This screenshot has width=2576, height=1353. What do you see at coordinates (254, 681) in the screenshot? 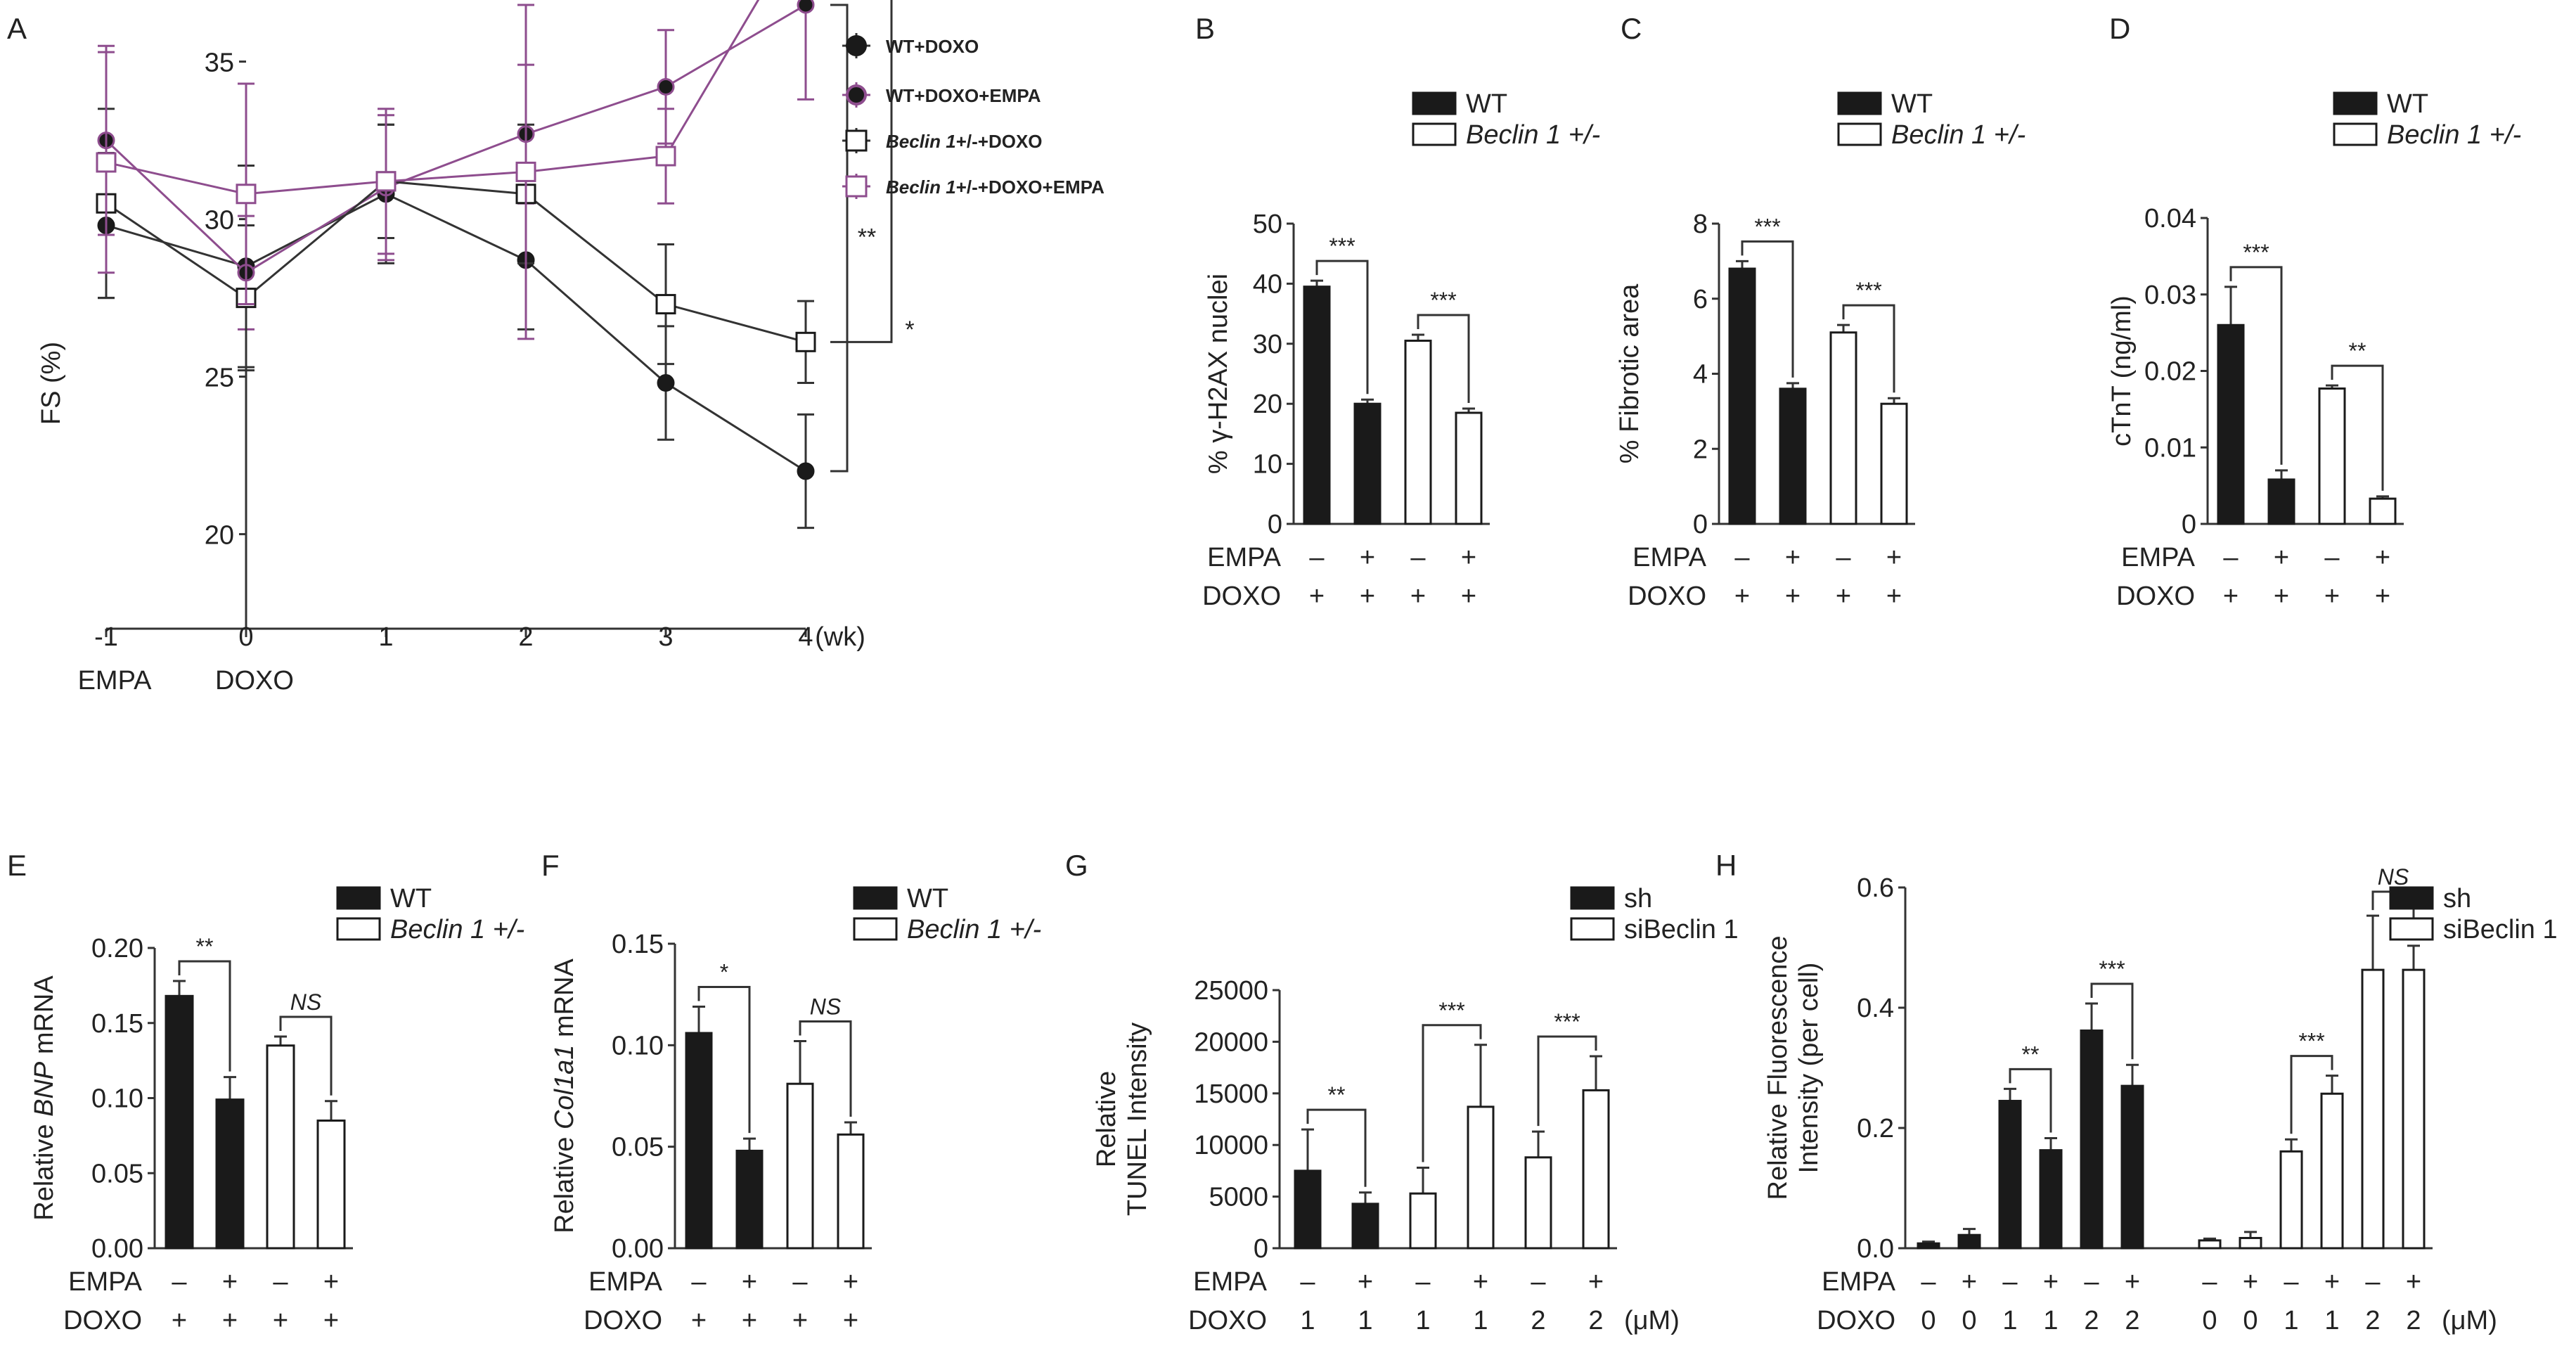
I see `event-label: DOXO` at bounding box center [254, 681].